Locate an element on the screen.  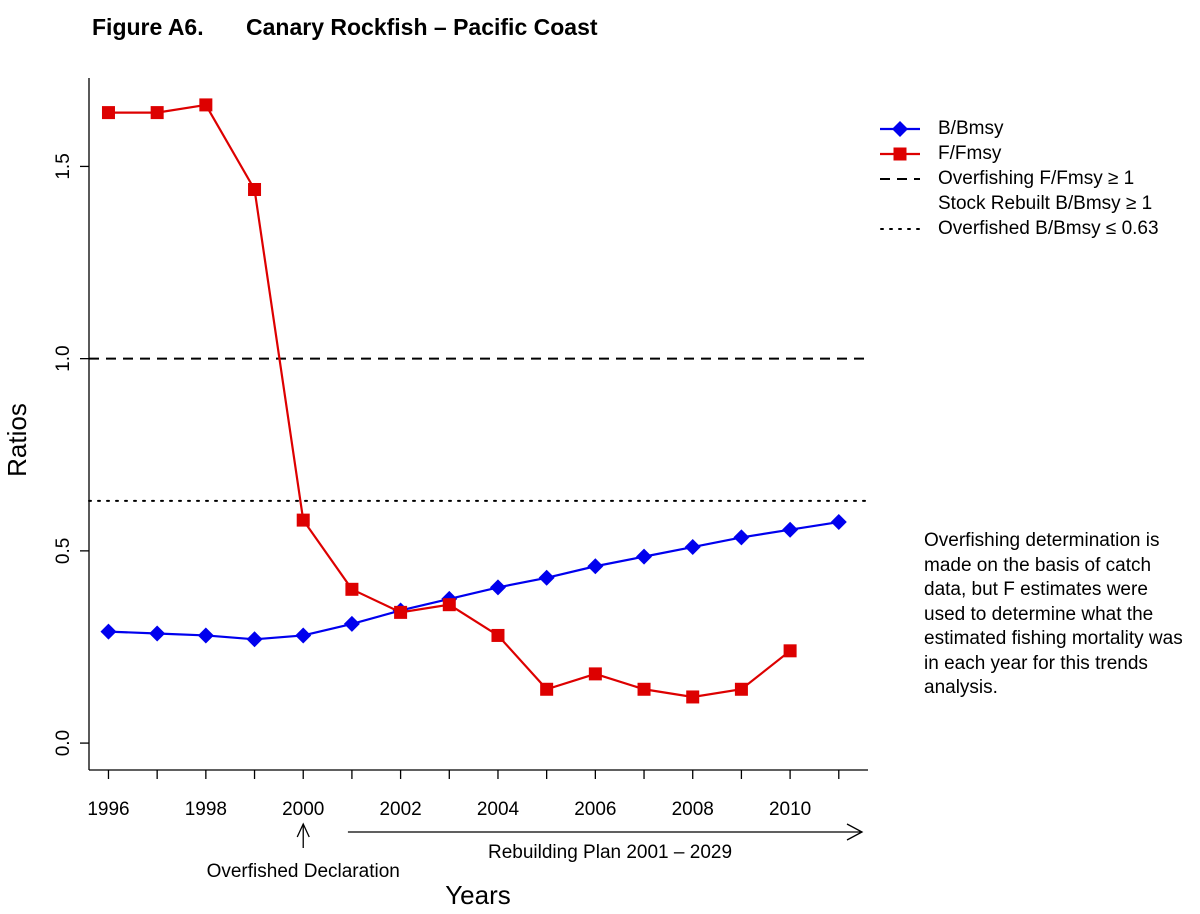
legend-entry: Overfishing F/Fmsy ≥ 1 is located at coordinates (1007, 178).